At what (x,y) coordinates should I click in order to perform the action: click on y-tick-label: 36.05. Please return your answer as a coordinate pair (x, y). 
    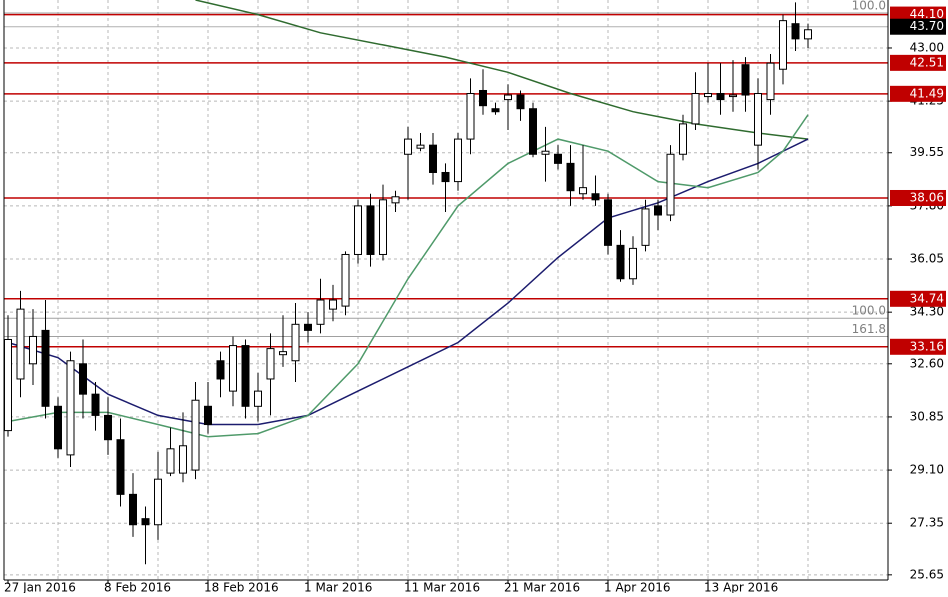
    Looking at the image, I should click on (927, 259).